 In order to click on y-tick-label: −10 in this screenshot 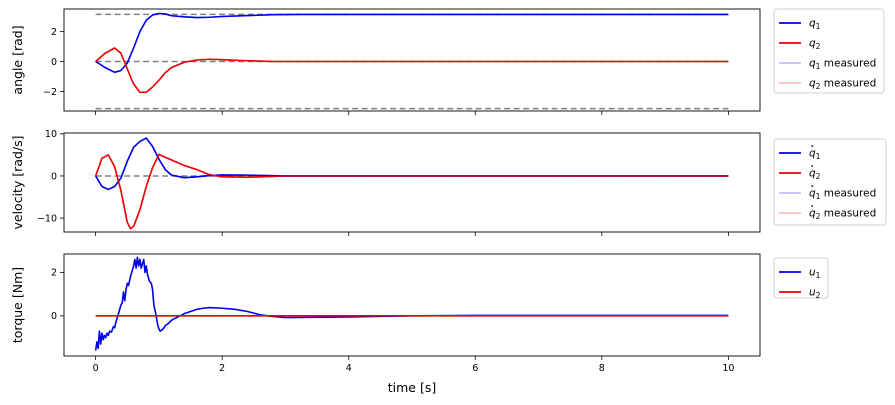, I will do `click(47, 218)`.